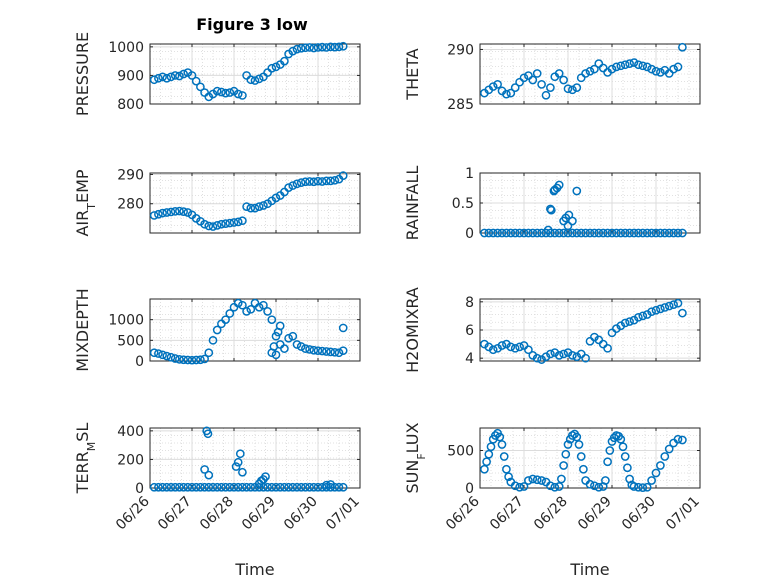 This screenshot has width=778, height=583. I want to click on subplot-rainfall: 0 0.5 1 RAINFALL, so click(552, 204).